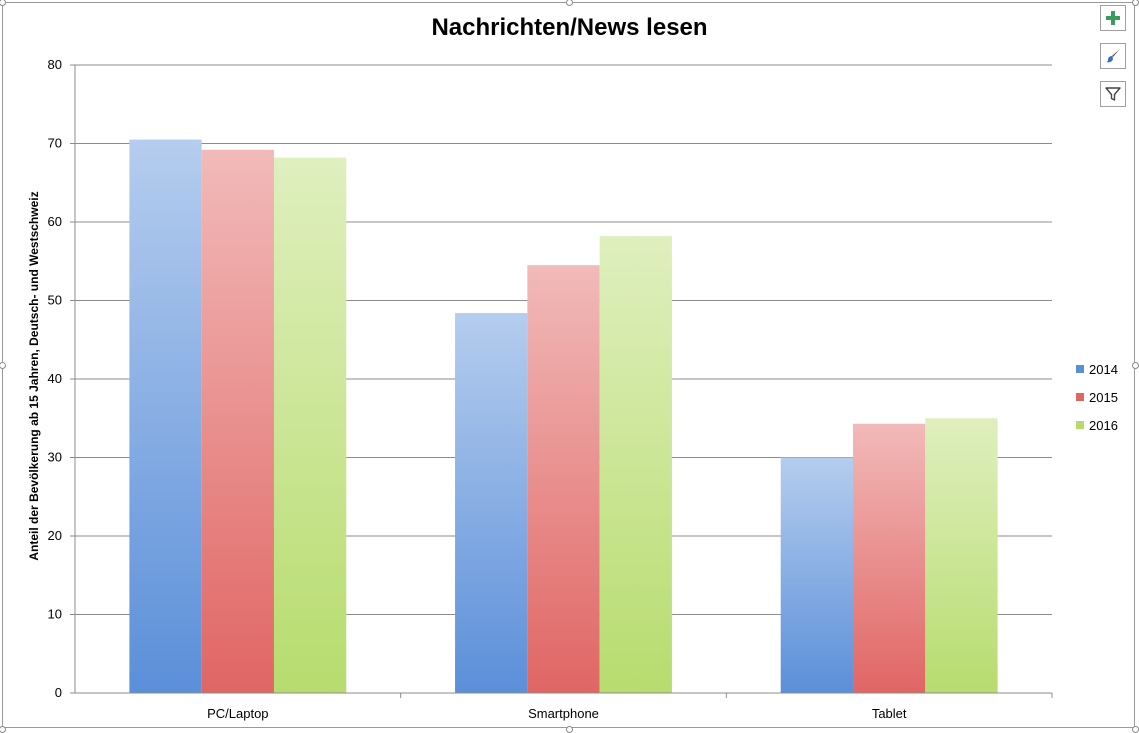  I want to click on y-tick-label: 80, so click(55, 64).